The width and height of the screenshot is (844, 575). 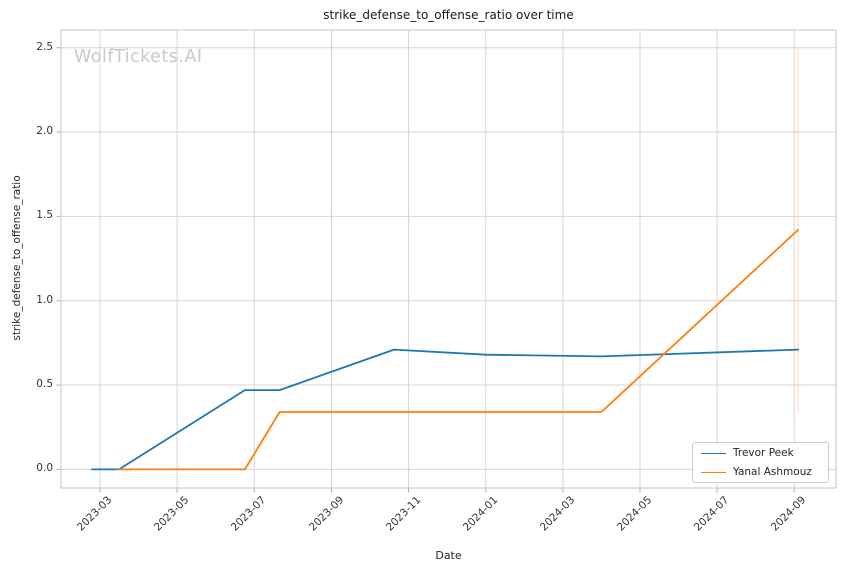 I want to click on y-tick-label: 0.0, so click(x=44, y=468).